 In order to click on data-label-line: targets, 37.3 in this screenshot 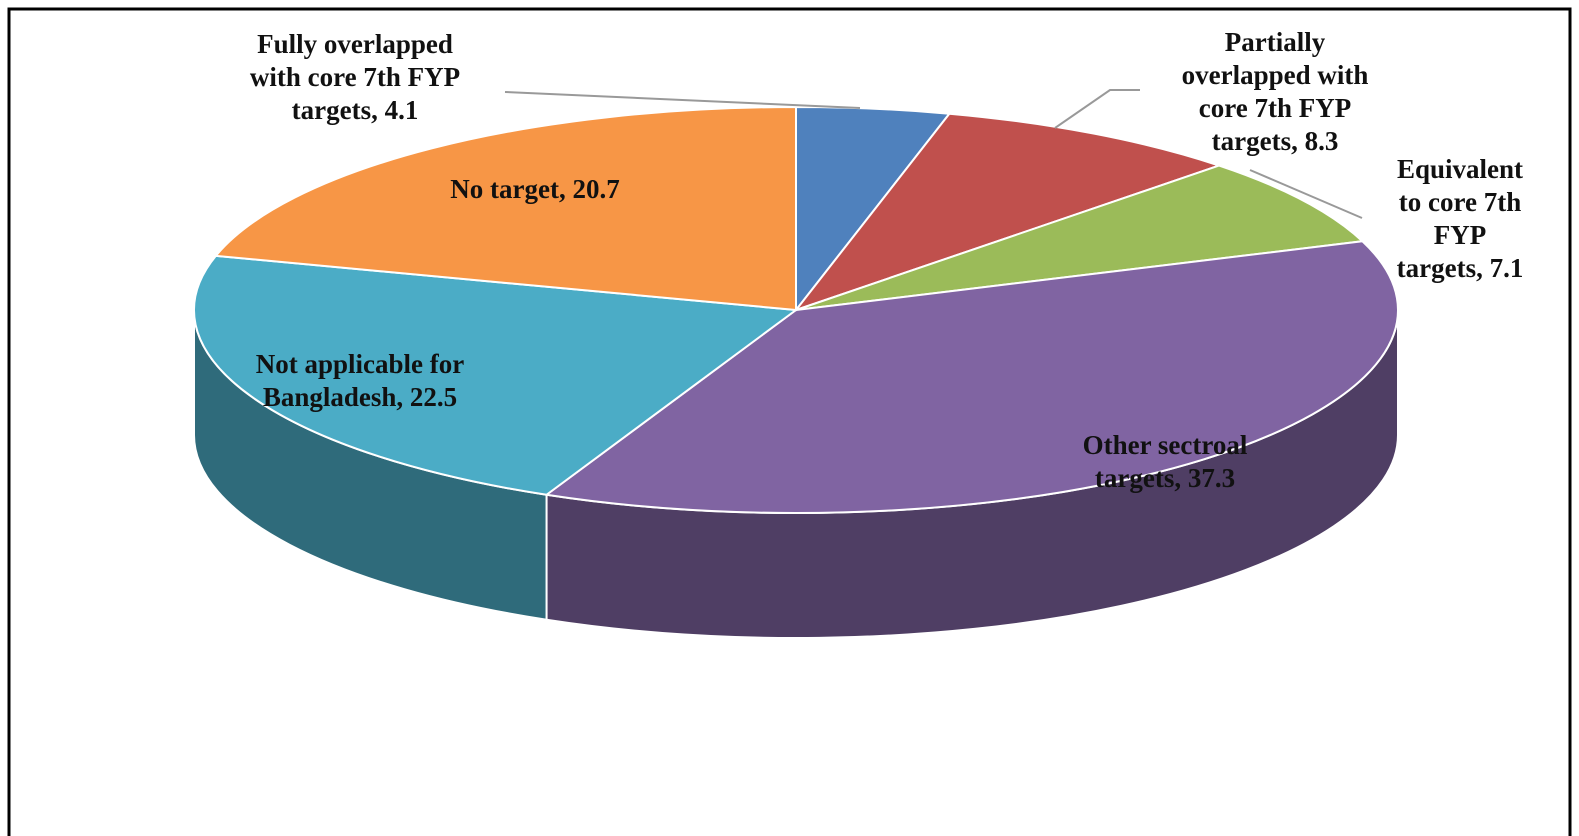, I will do `click(1165, 478)`.